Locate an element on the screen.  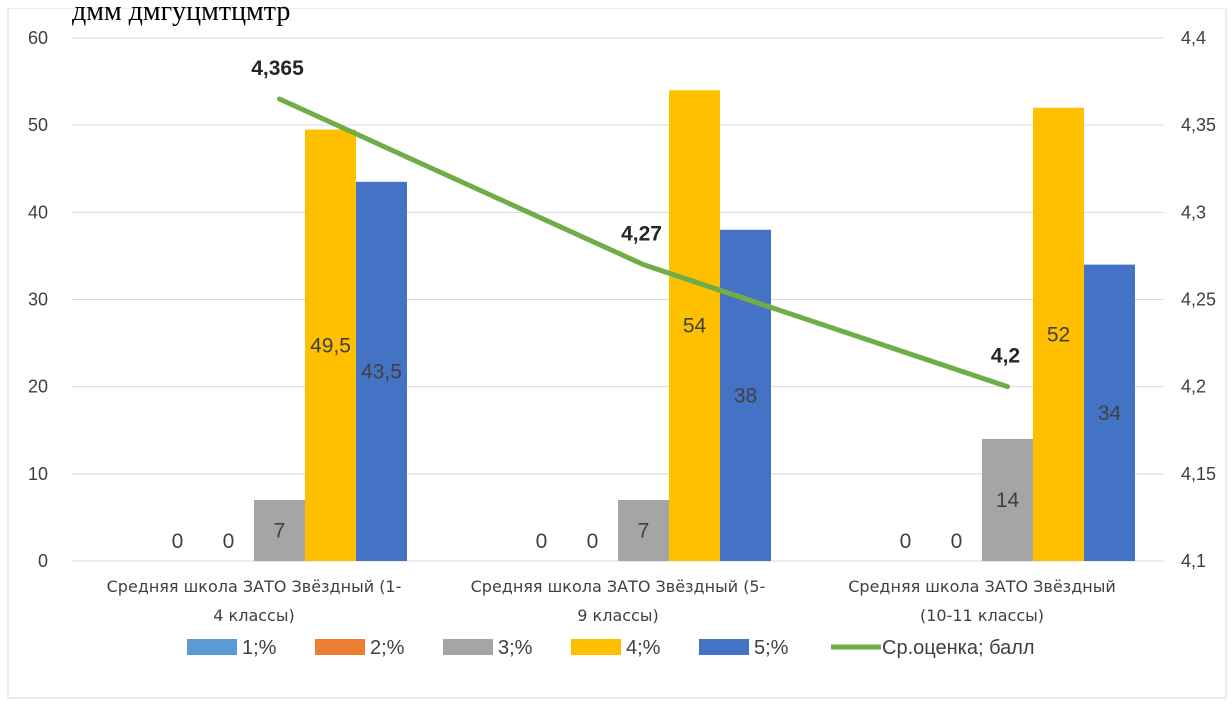
category-label: Средняя школа ЗАТО Звёздный (1- is located at coordinates (254, 586).